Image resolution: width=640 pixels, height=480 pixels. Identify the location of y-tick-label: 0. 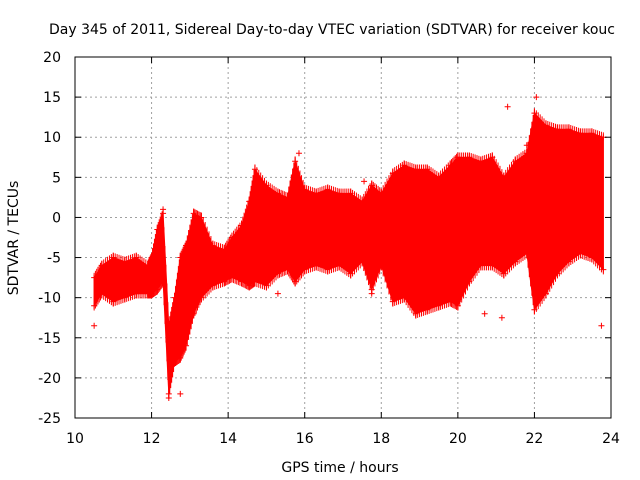
(56, 218).